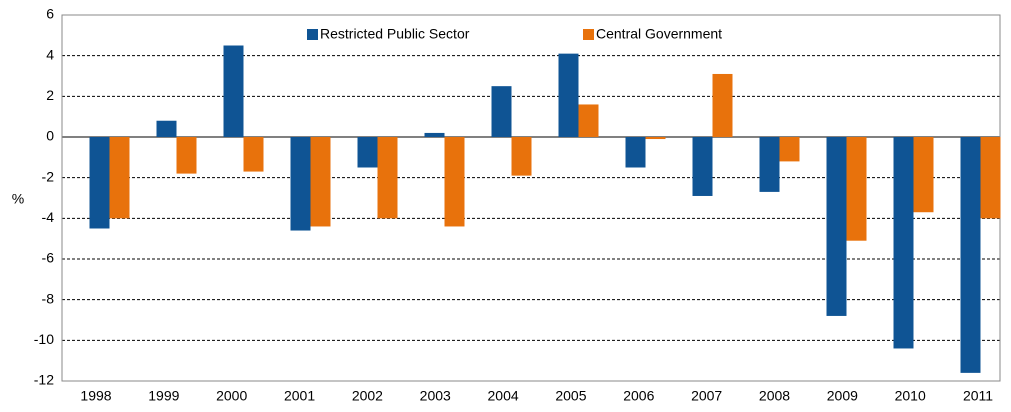 This screenshot has height=412, width=1011. I want to click on x-tick-label: 1999, so click(163, 396).